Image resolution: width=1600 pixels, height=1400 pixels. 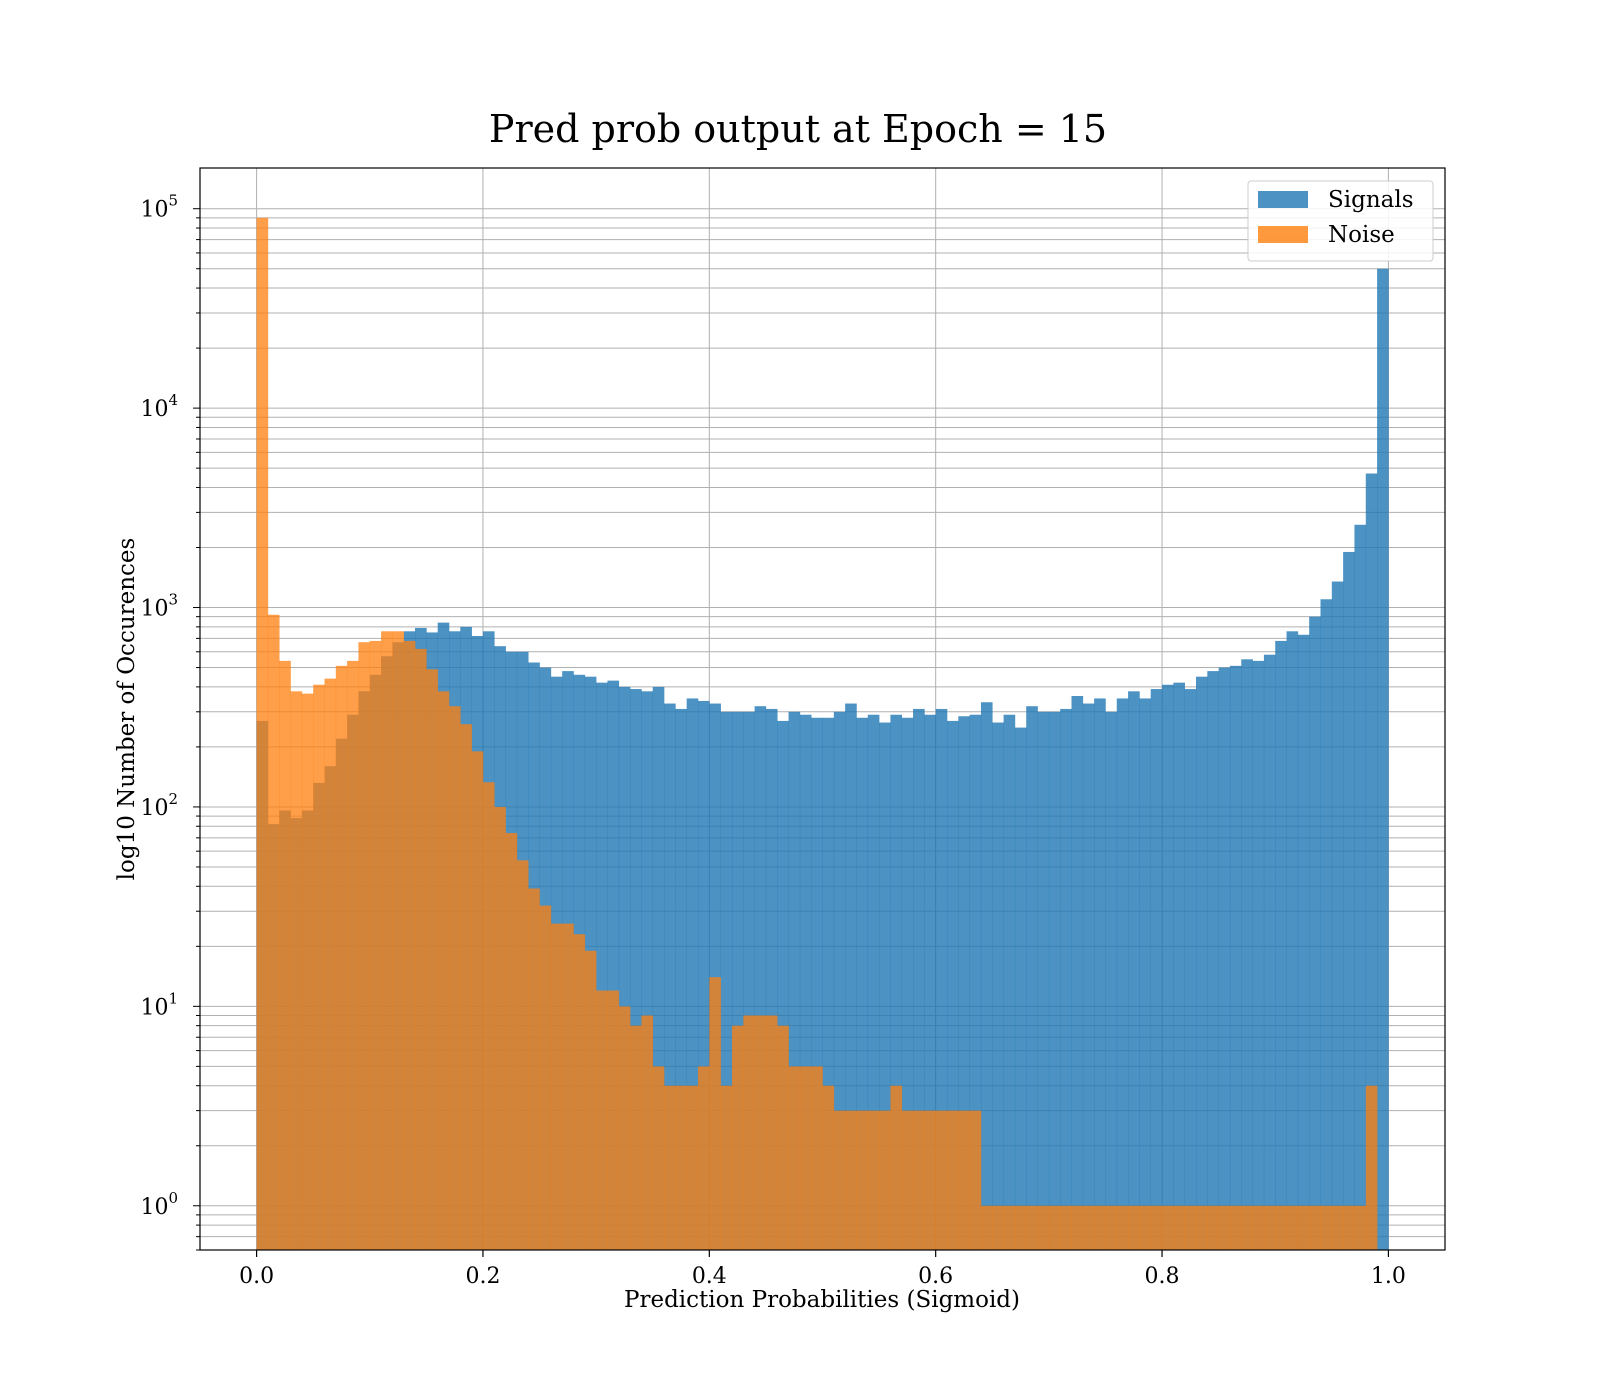 What do you see at coordinates (1388, 1276) in the screenshot?
I see `x-tick-label: 1.0` at bounding box center [1388, 1276].